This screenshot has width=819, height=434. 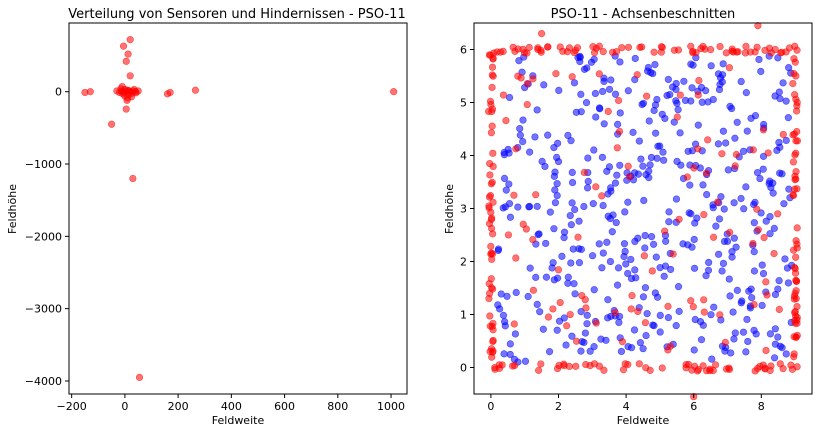 I want to click on x-tick-label: 400, so click(x=231, y=406).